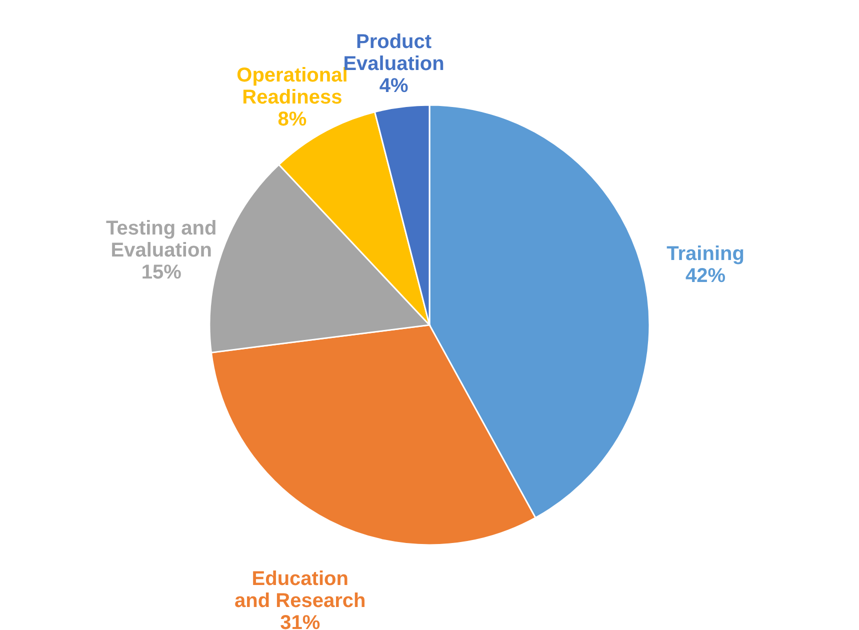 The height and width of the screenshot is (630, 859). What do you see at coordinates (300, 590) in the screenshot?
I see `slice-label: Education and Research` at bounding box center [300, 590].